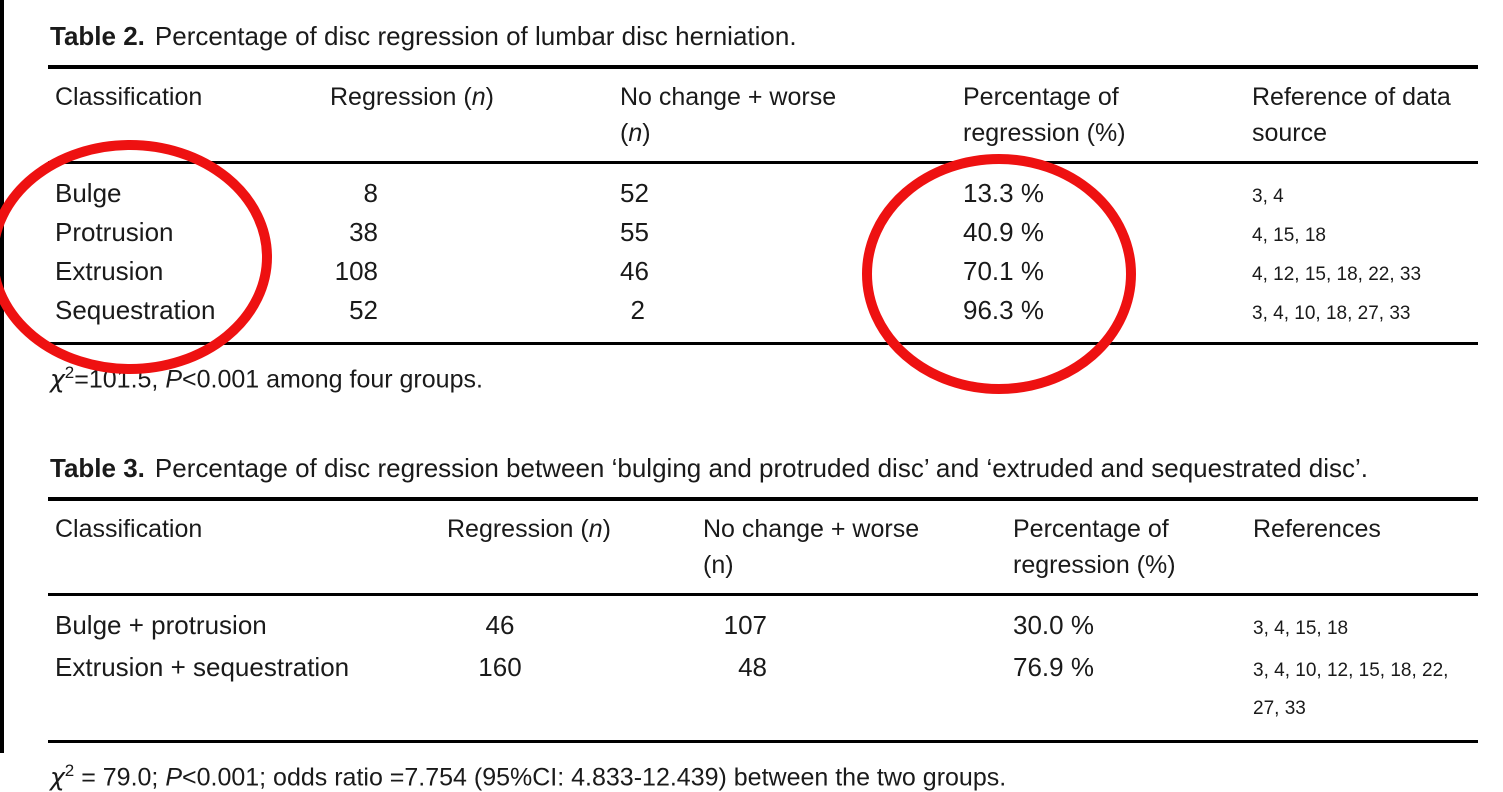 The width and height of the screenshot is (1503, 792). Describe the element at coordinates (575, 695) in the screenshot. I see `cell-regression: 160` at that location.